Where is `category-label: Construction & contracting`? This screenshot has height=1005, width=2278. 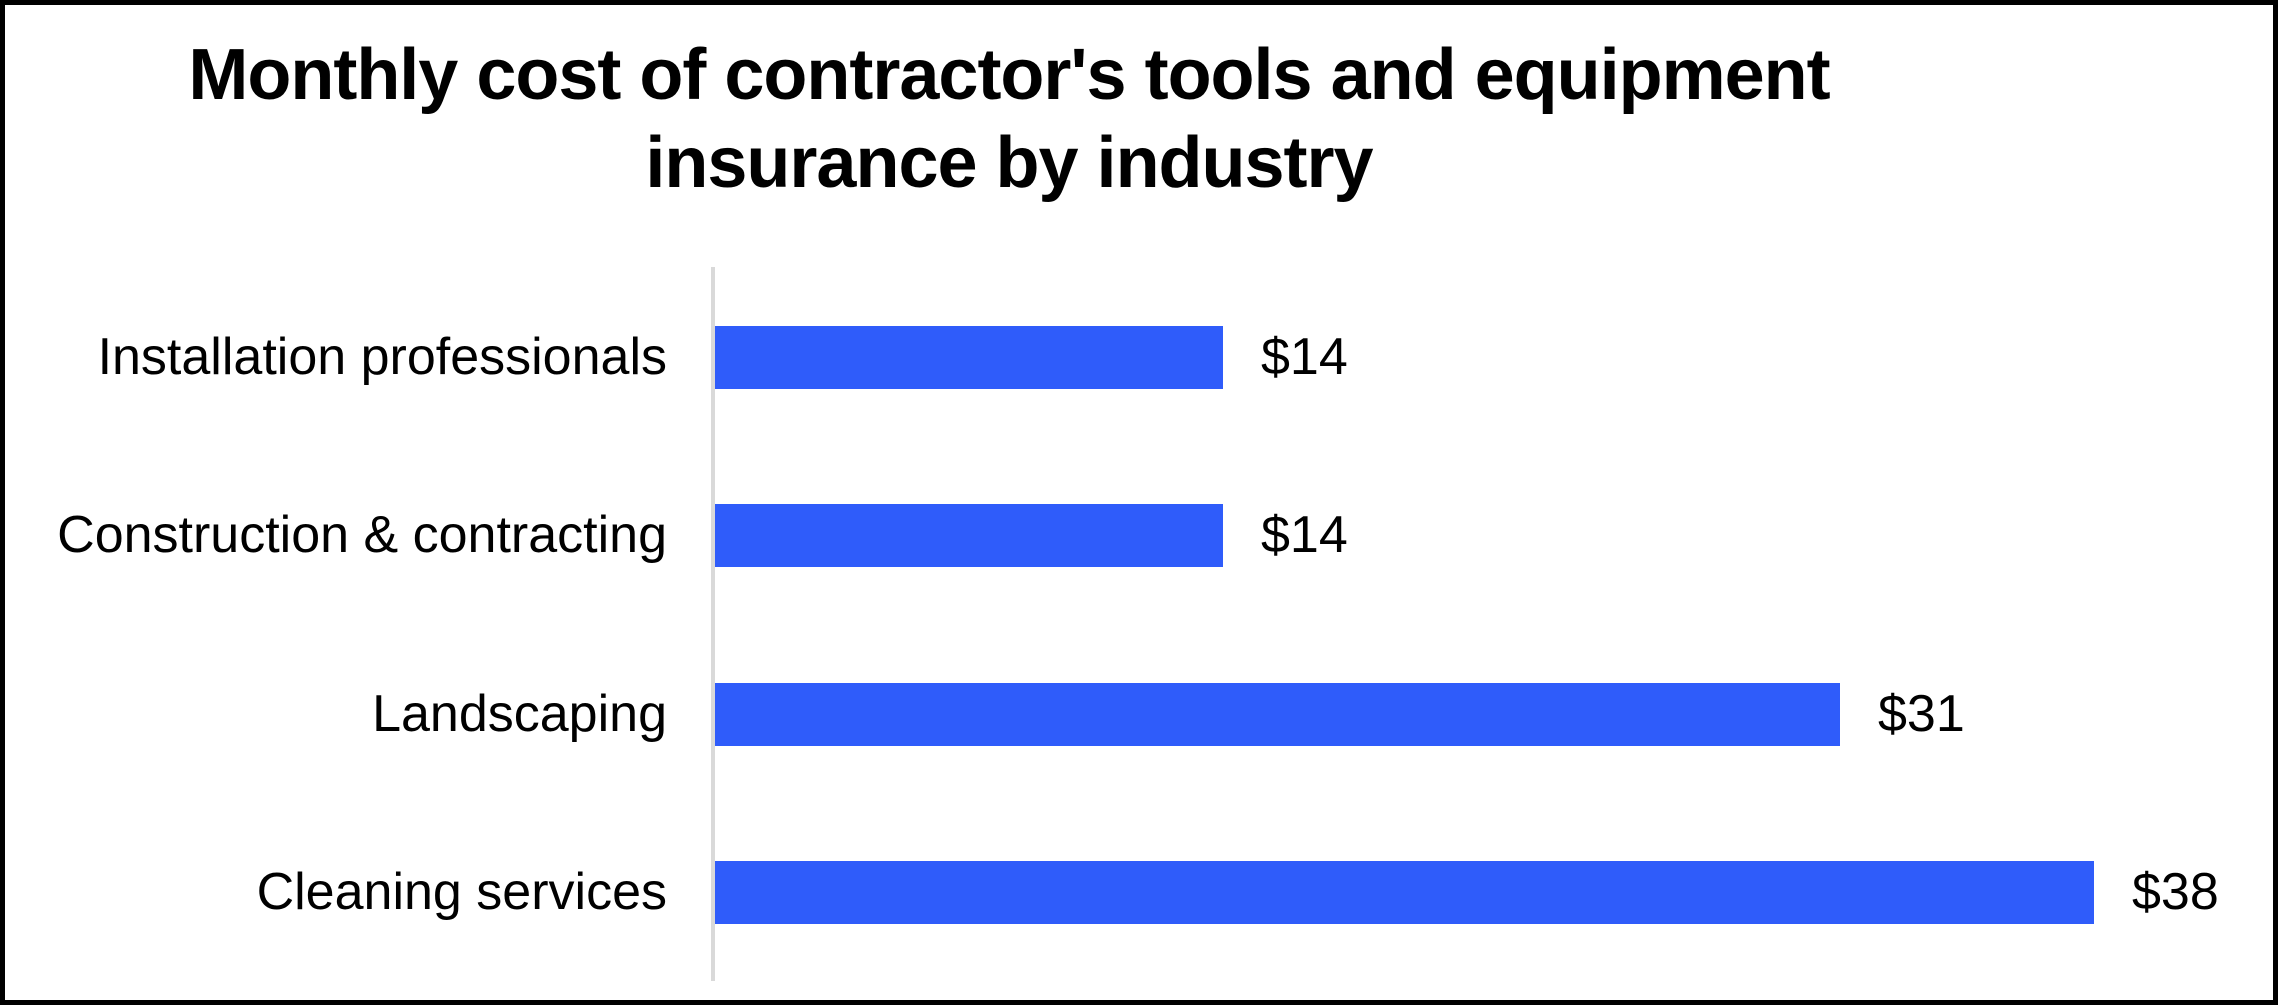 category-label: Construction & contracting is located at coordinates (362, 535).